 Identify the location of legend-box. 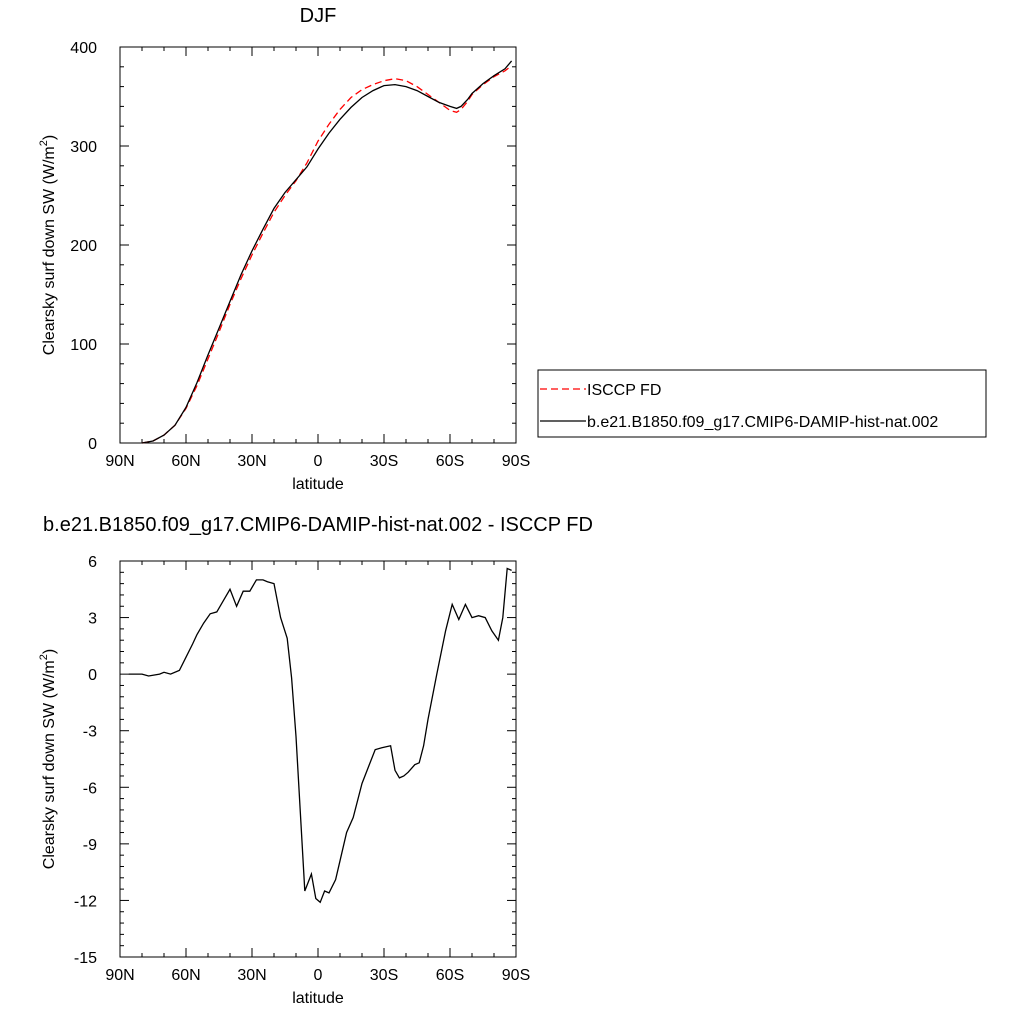
(762, 403).